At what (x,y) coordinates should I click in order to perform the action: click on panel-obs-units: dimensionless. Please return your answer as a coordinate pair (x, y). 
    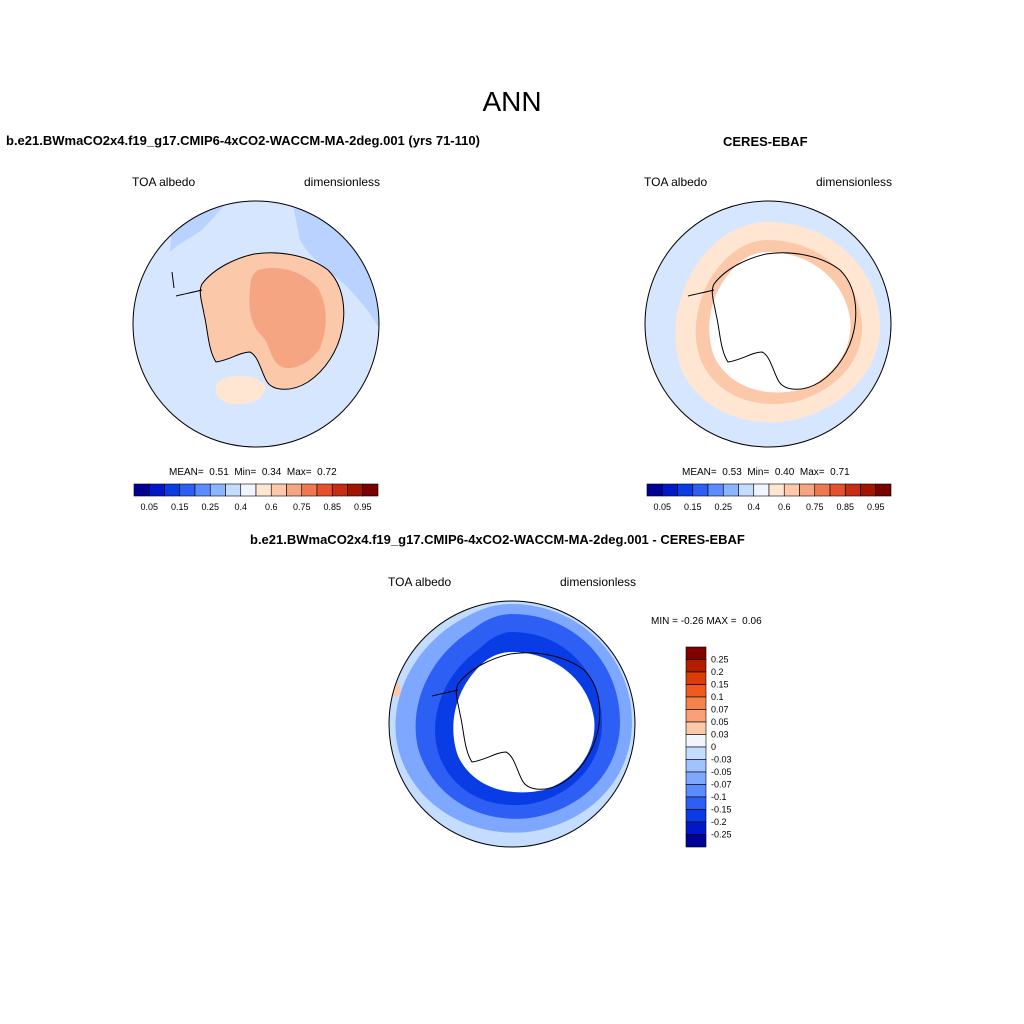
    Looking at the image, I should click on (854, 182).